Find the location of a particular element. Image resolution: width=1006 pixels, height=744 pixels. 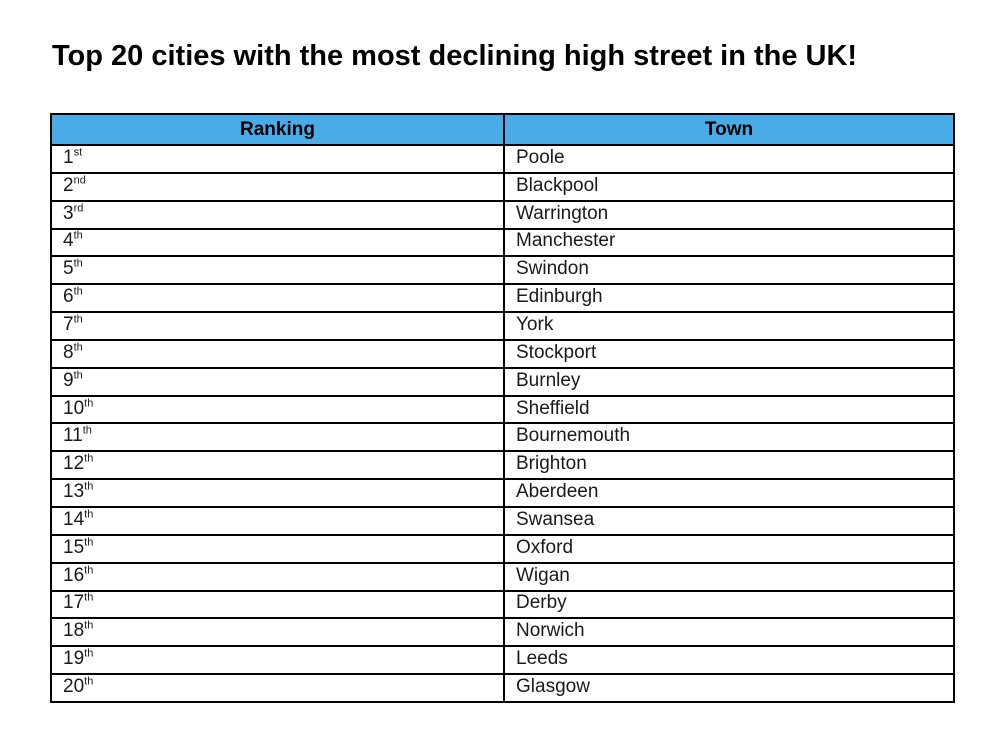

ranking-number: 5 is located at coordinates (68, 269).